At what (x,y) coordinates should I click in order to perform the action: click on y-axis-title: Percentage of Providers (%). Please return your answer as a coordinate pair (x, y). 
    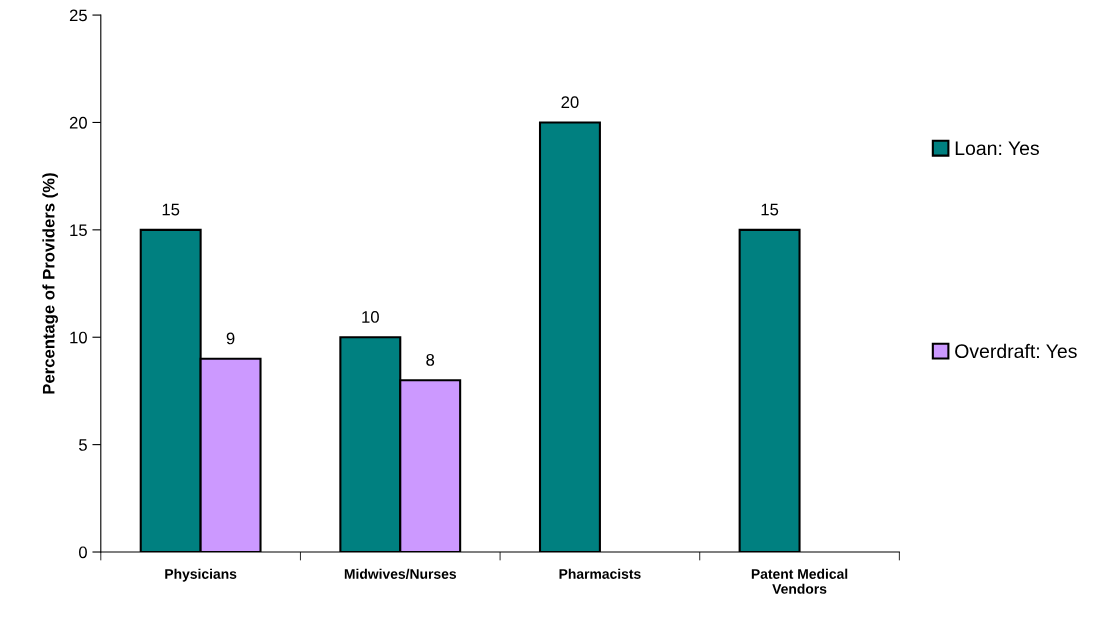
    Looking at the image, I should click on (50, 283).